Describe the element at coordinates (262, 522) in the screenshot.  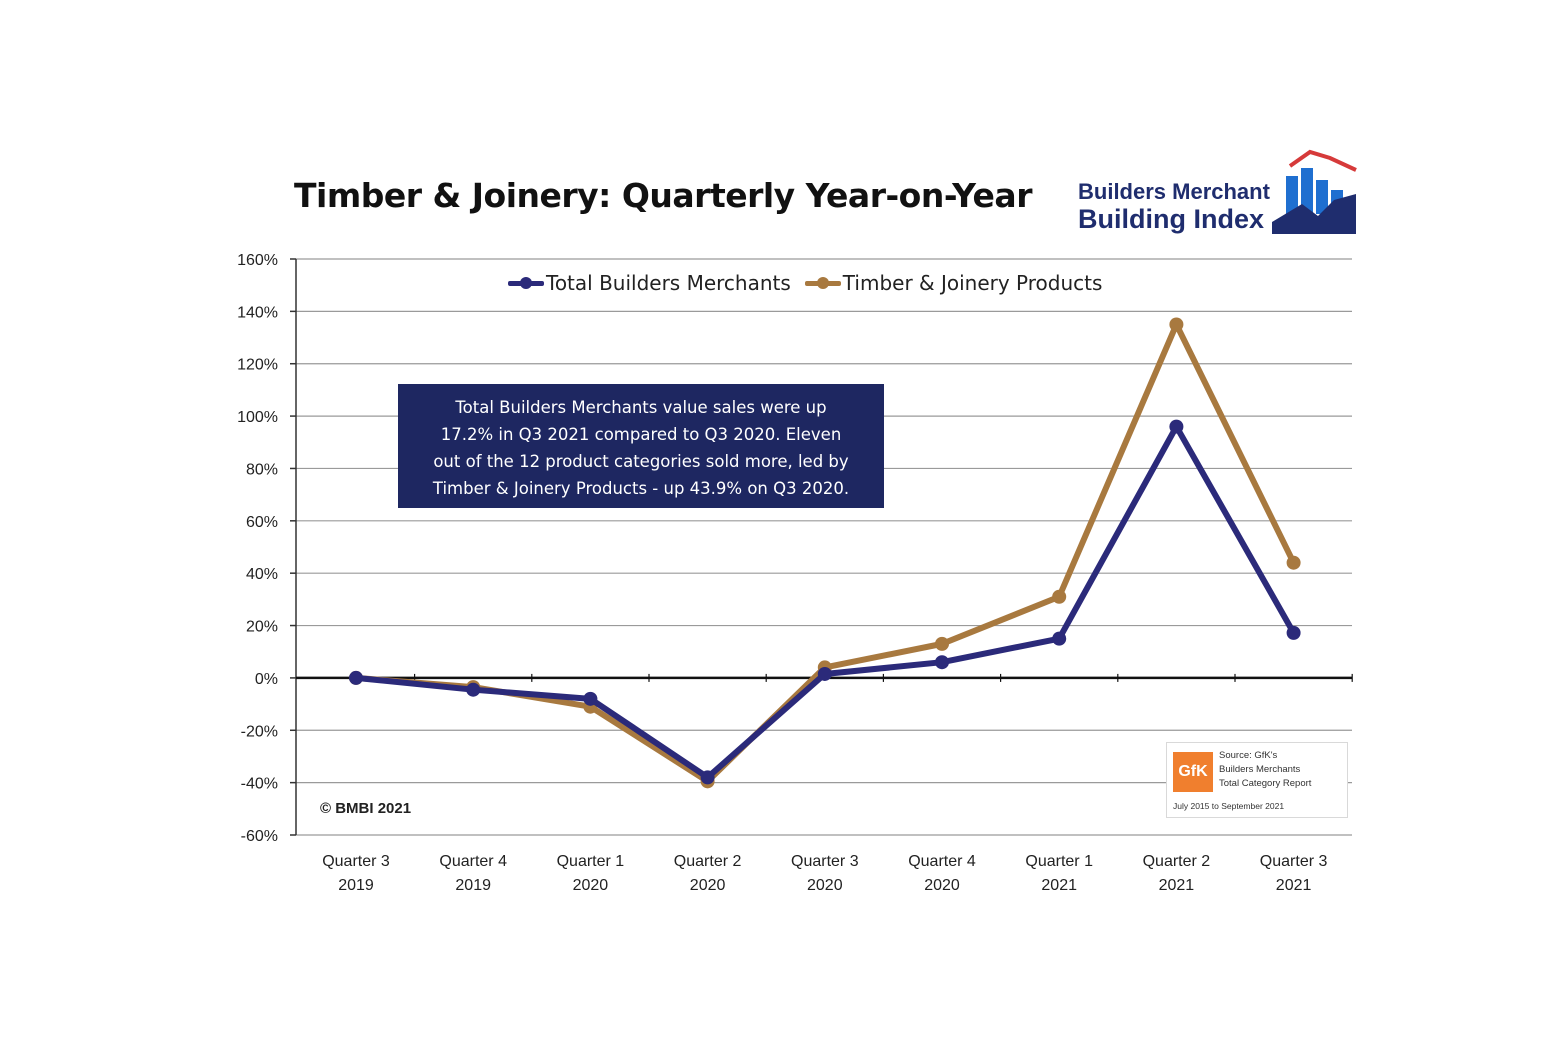
I see `y-tick-label: 60%` at that location.